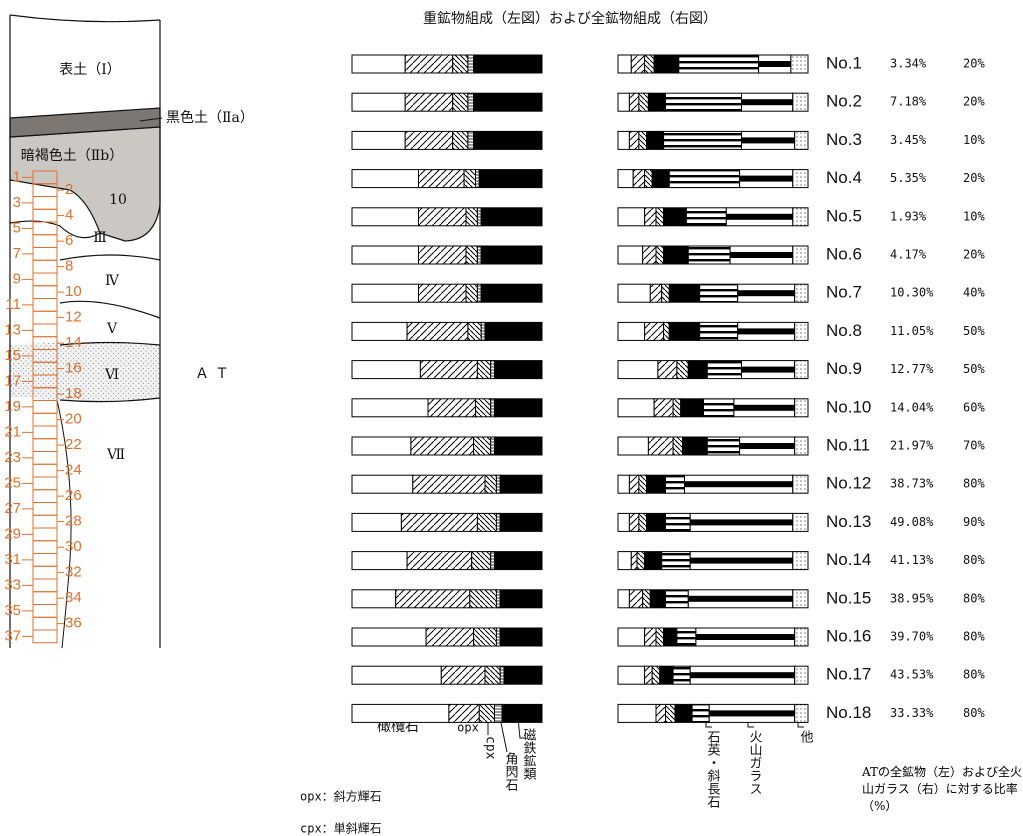  I want to click on sample-label: 3, so click(17, 202).